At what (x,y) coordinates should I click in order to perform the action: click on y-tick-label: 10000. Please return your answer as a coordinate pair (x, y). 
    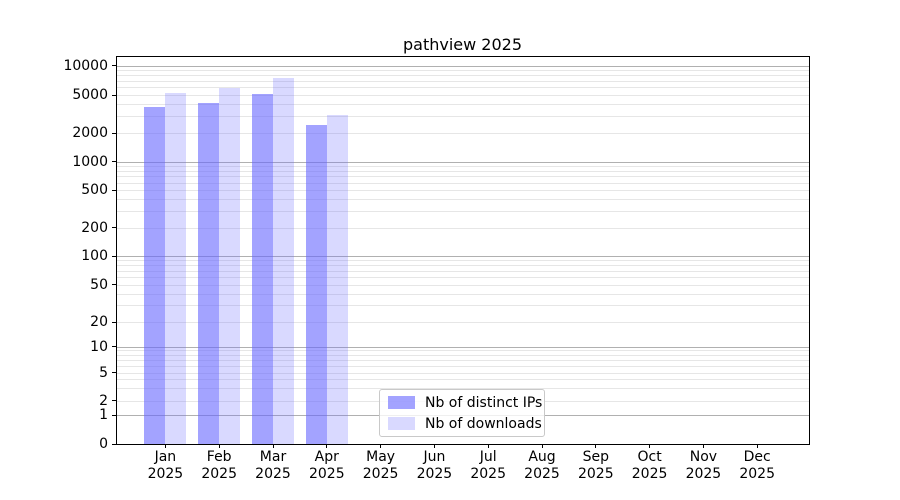
    Looking at the image, I should click on (85, 65).